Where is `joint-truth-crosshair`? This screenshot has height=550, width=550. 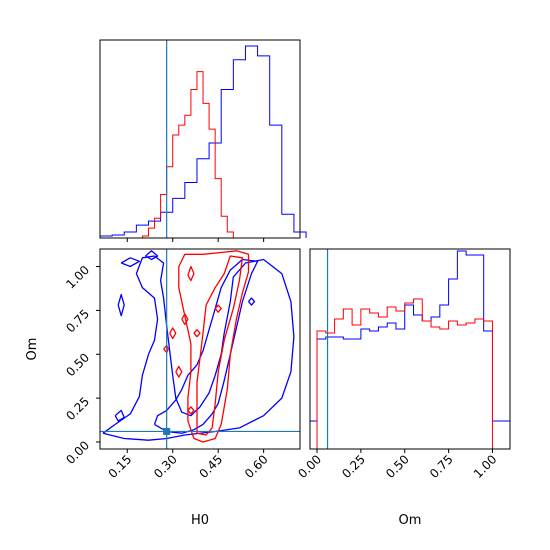 joint-truth-crosshair is located at coordinates (200, 349).